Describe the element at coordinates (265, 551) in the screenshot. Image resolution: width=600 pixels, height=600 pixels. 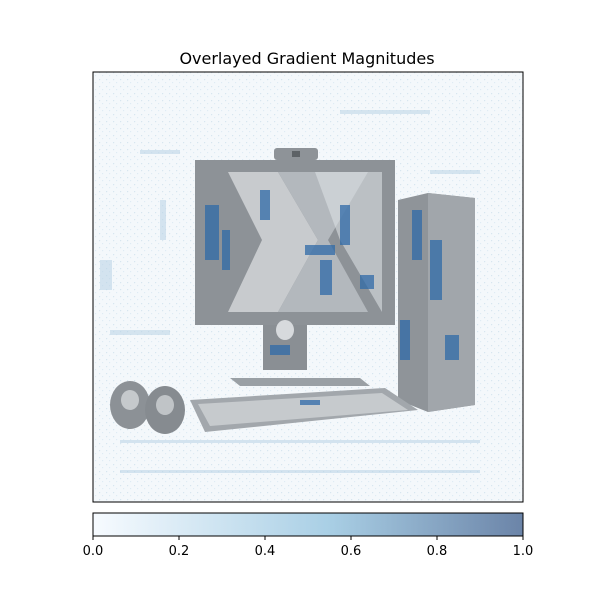
I see `colorbar-tick-label: 0.4` at that location.